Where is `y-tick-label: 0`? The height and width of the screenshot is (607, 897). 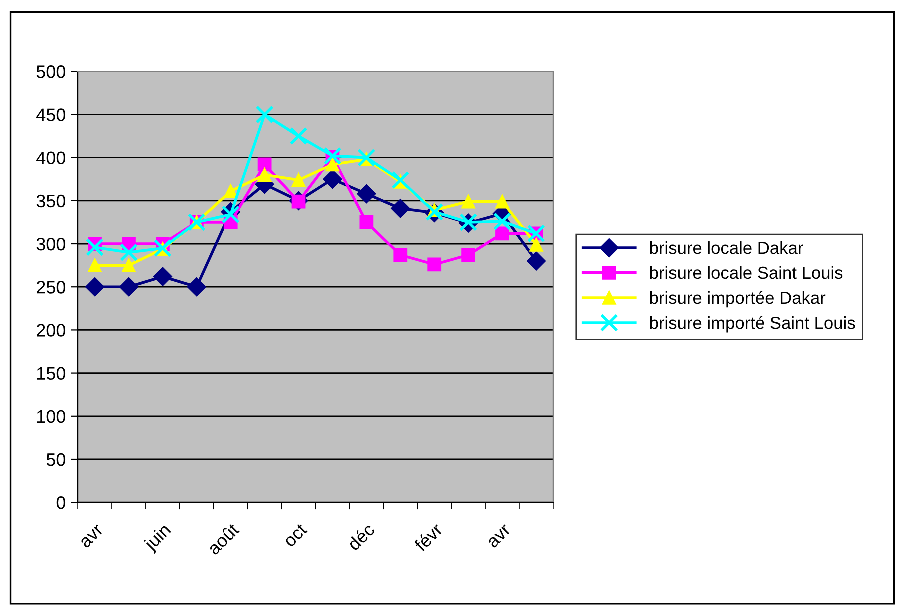 y-tick-label: 0 is located at coordinates (61, 503).